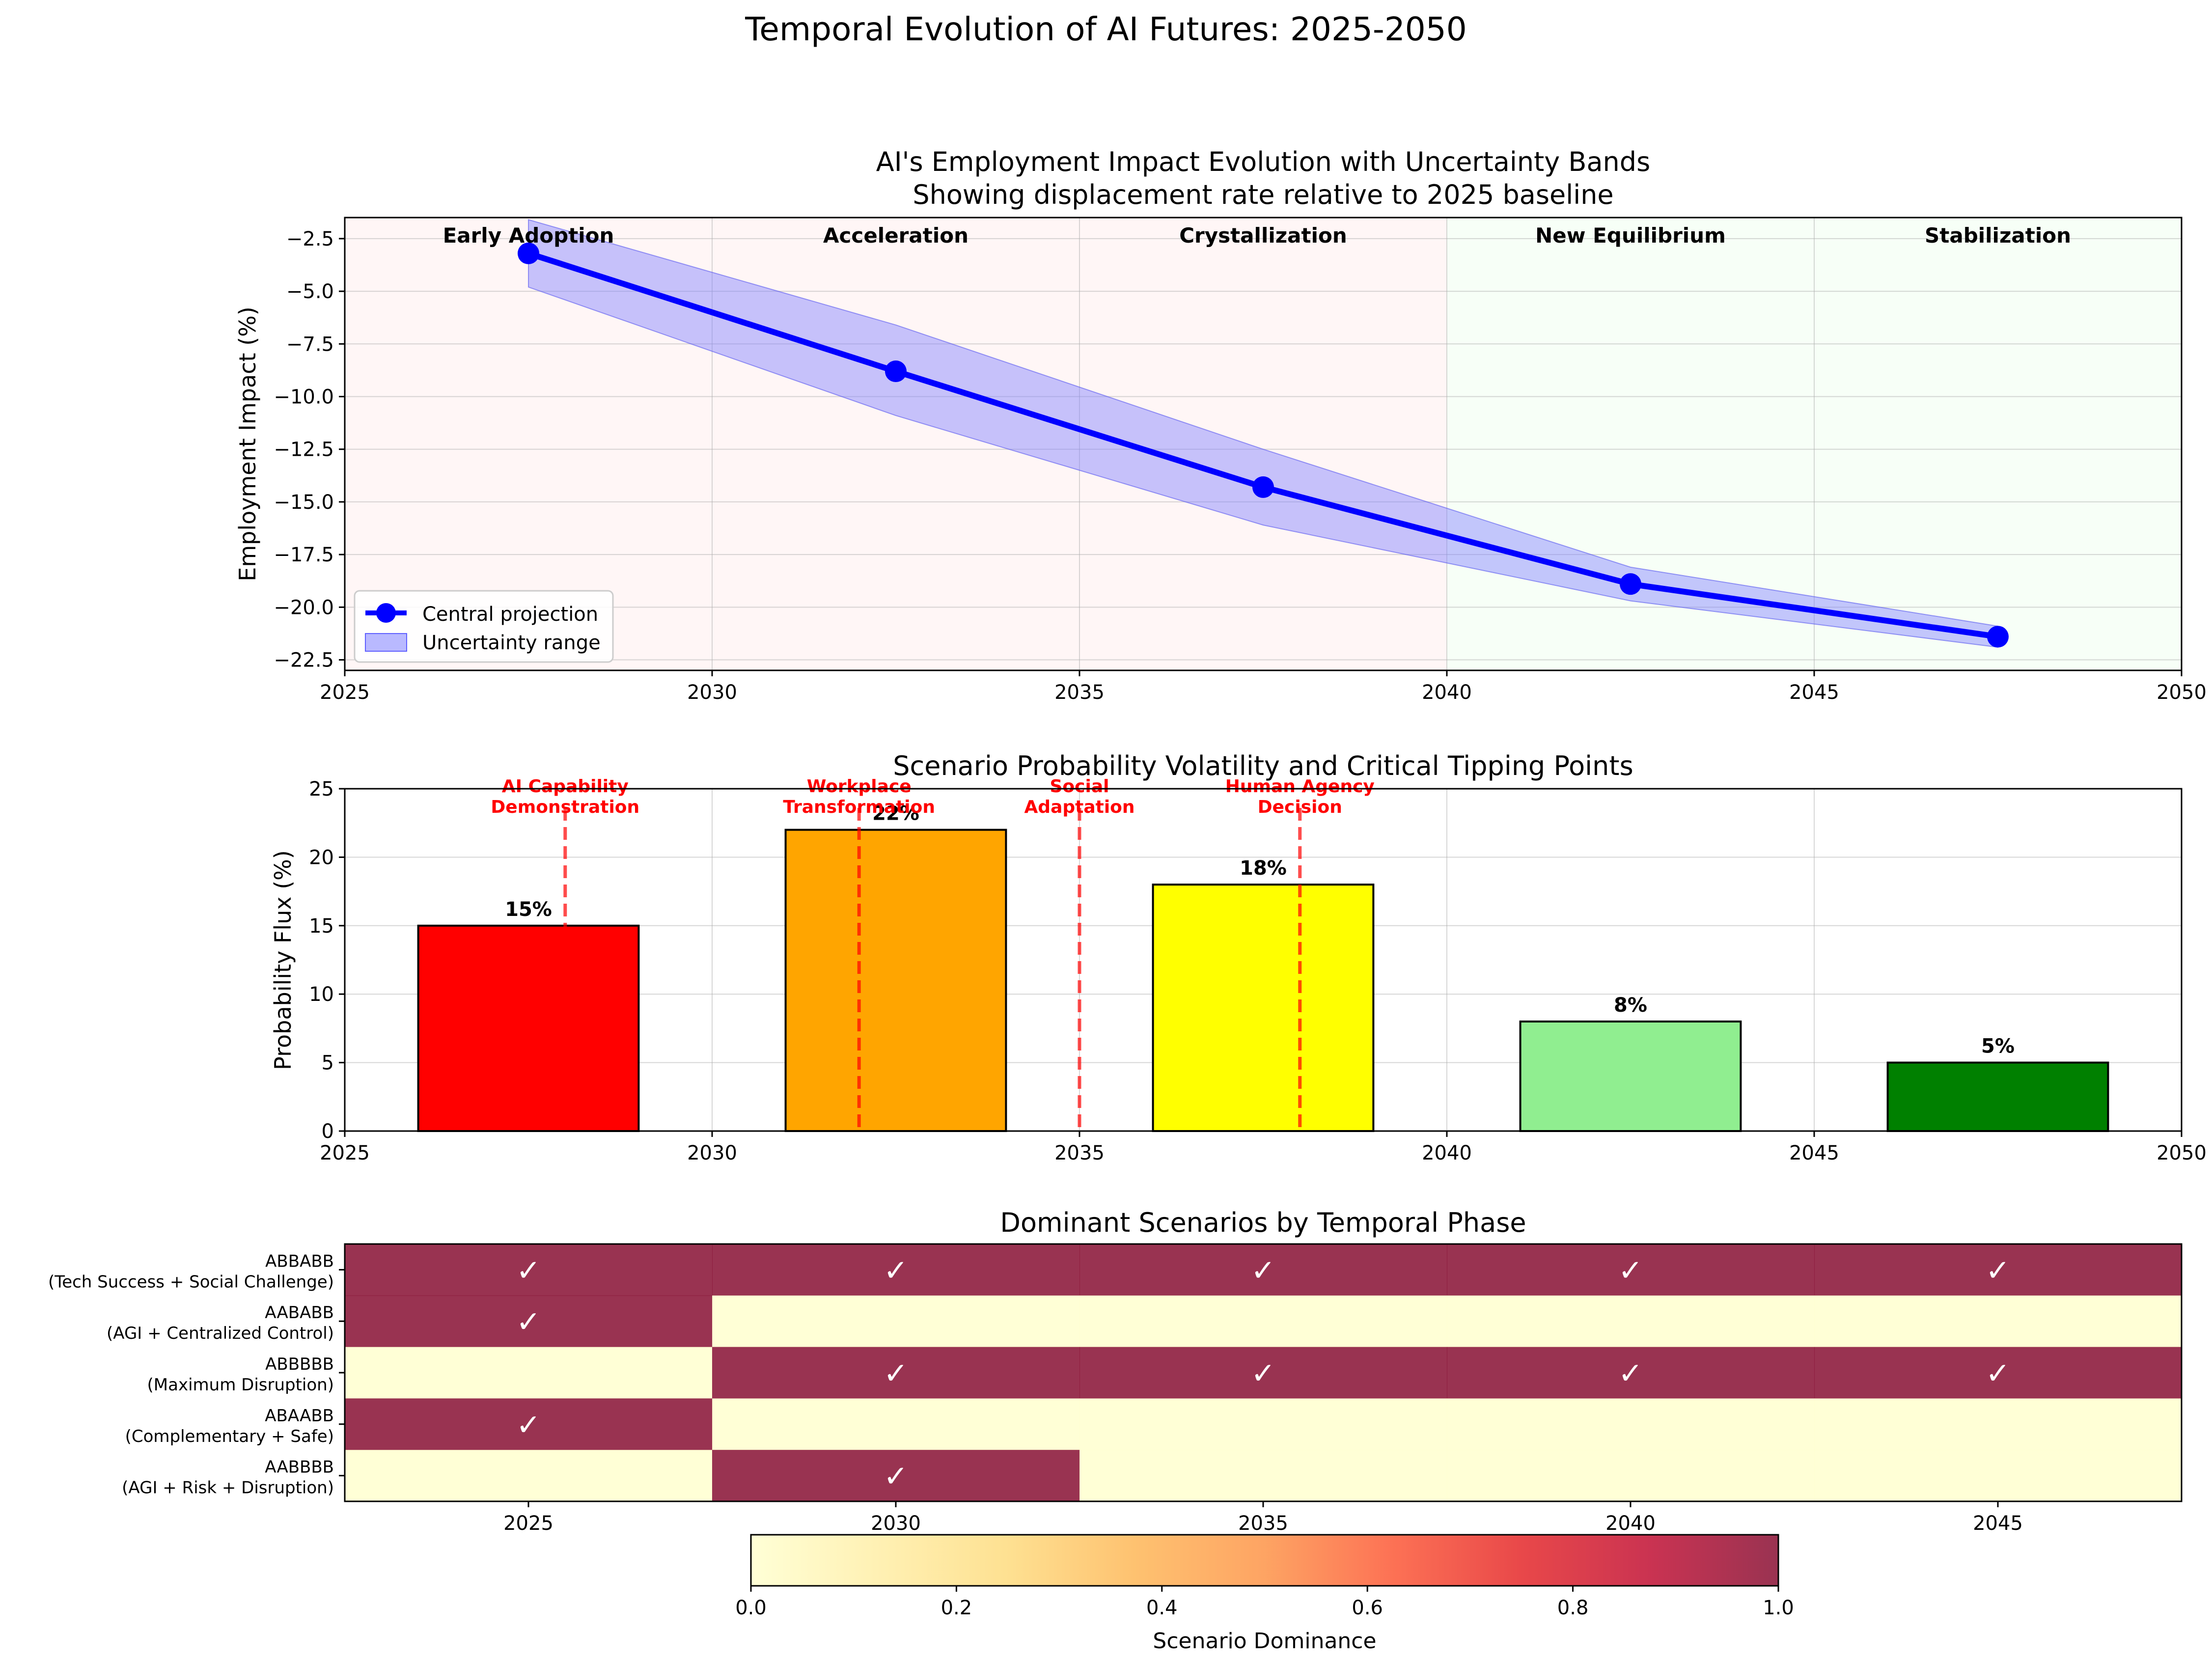 The height and width of the screenshot is (1659, 2212). Describe the element at coordinates (1573, 1608) in the screenshot. I see `colorbar-tick-label: 0.8` at that location.